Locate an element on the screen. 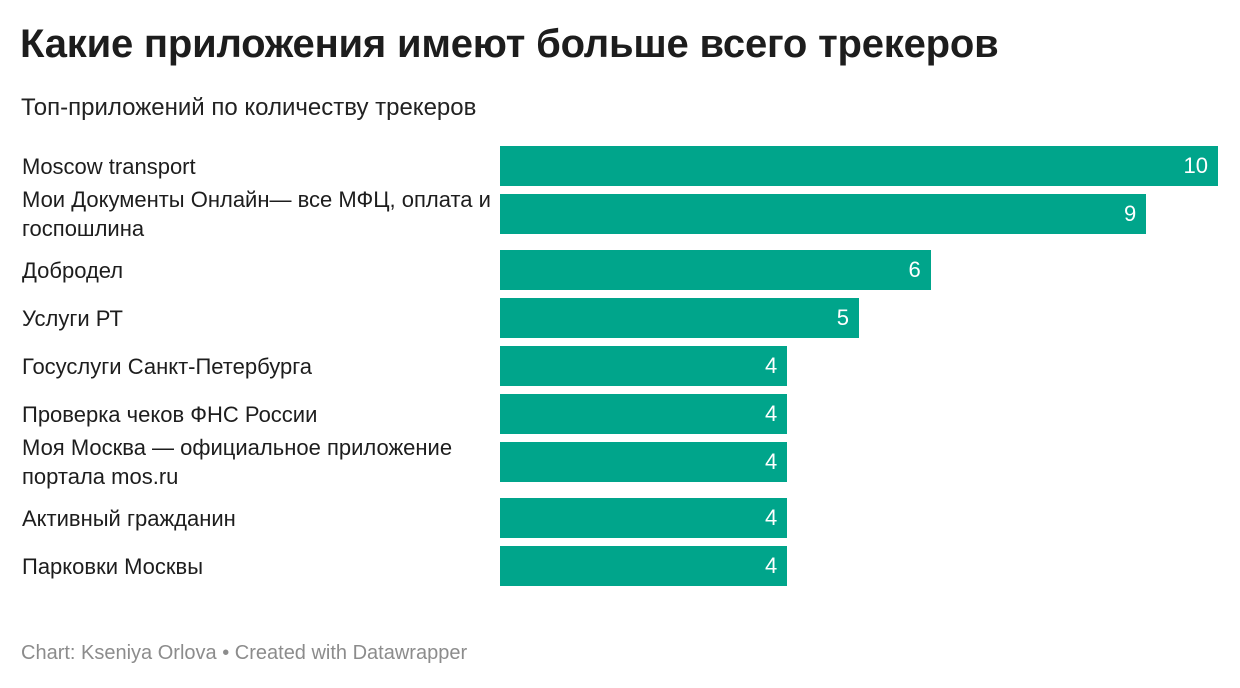  category-label: Проверка чеков ФНС России is located at coordinates (170, 414).